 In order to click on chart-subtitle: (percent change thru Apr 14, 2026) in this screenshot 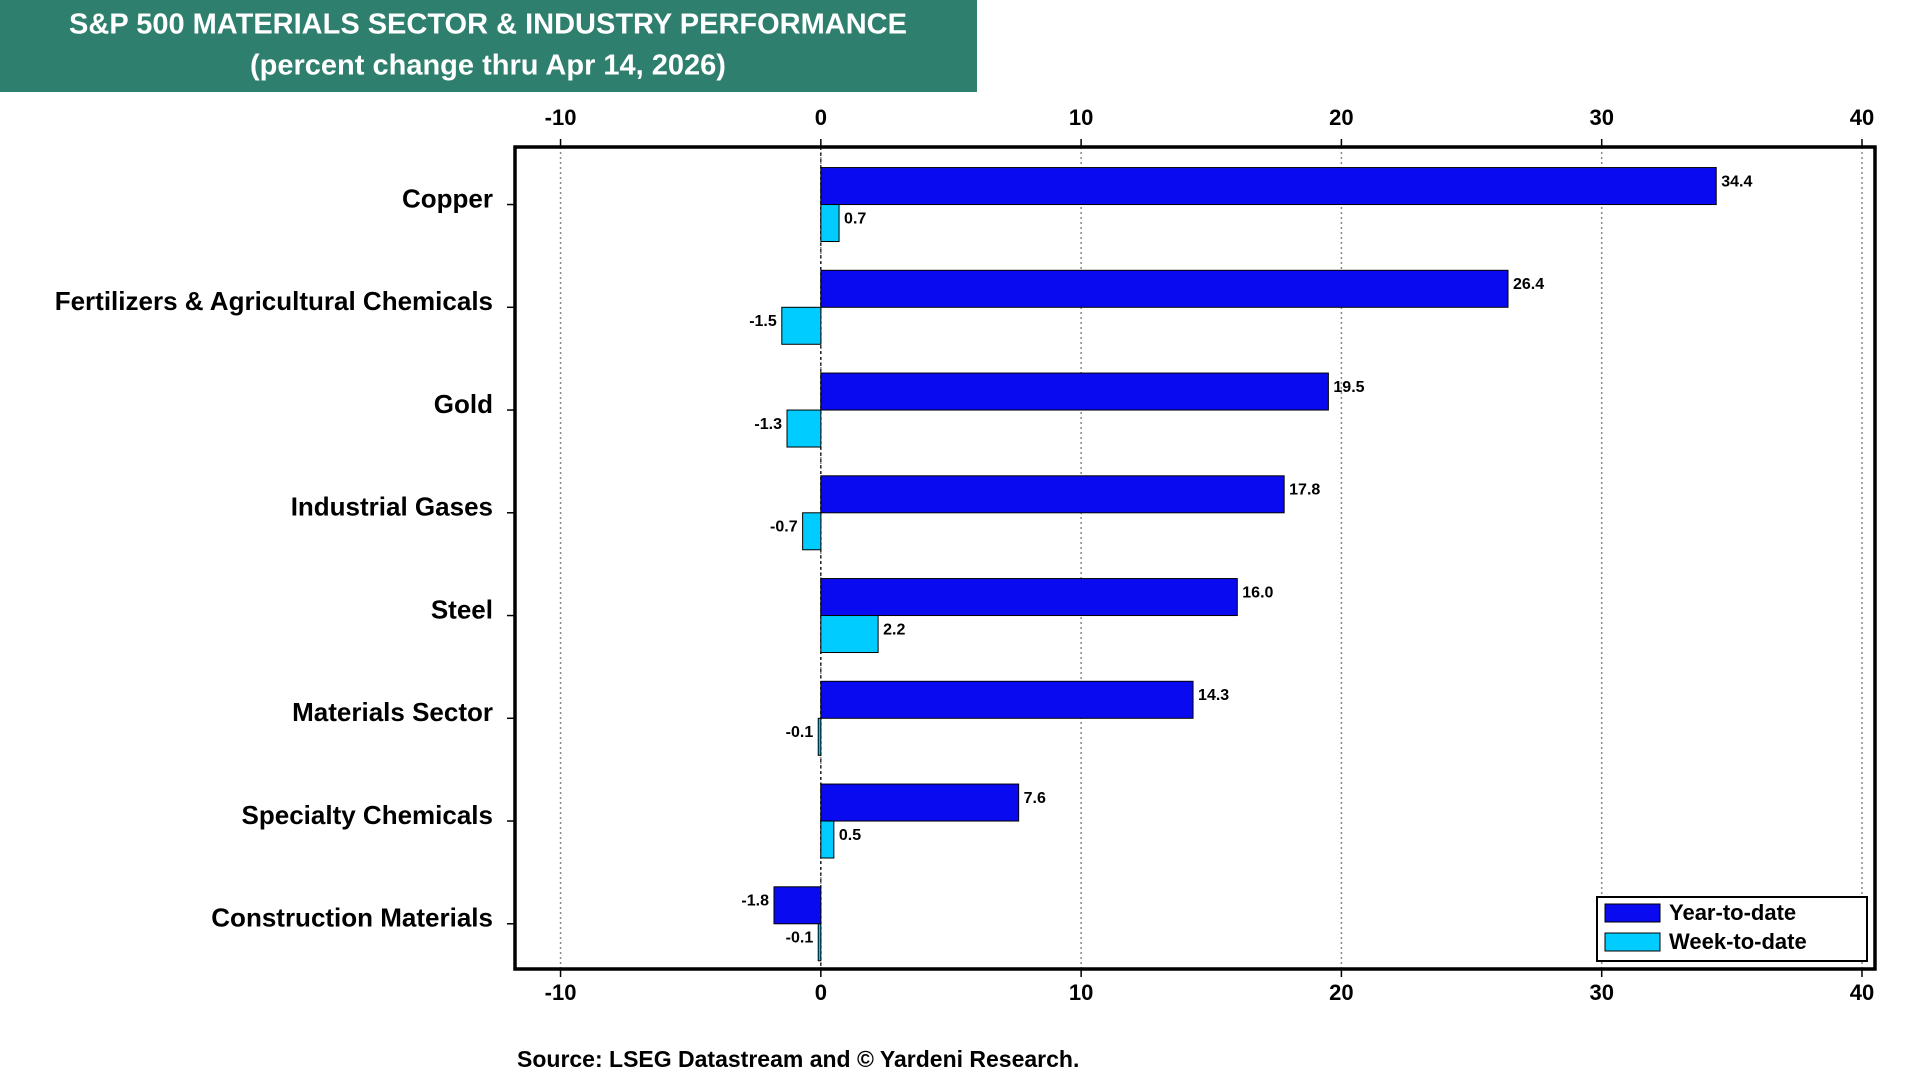, I will do `click(488, 66)`.